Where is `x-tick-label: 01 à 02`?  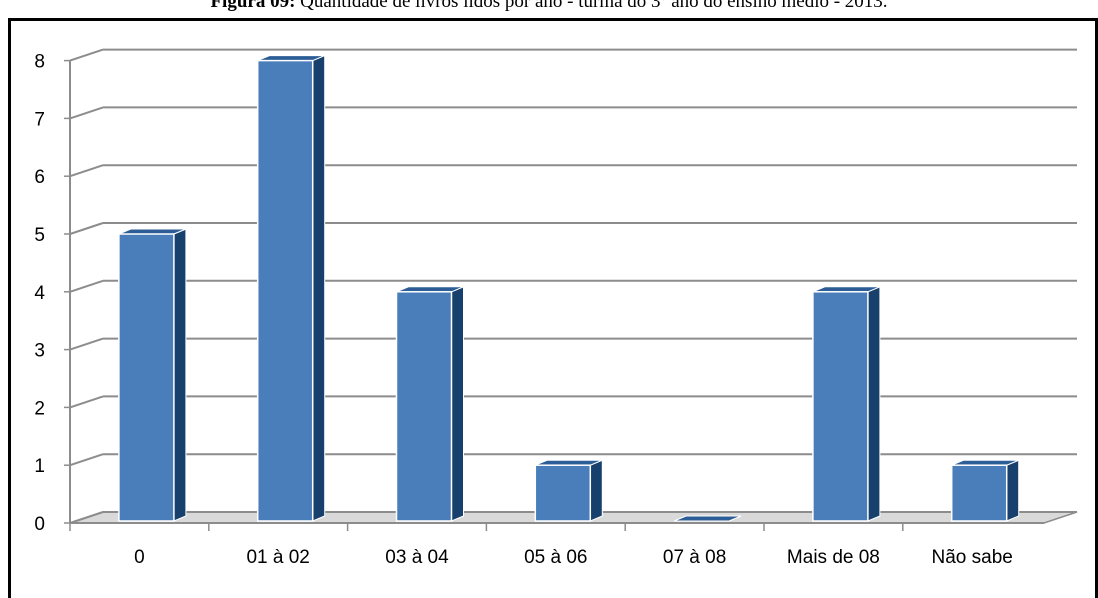 x-tick-label: 01 à 02 is located at coordinates (277, 557).